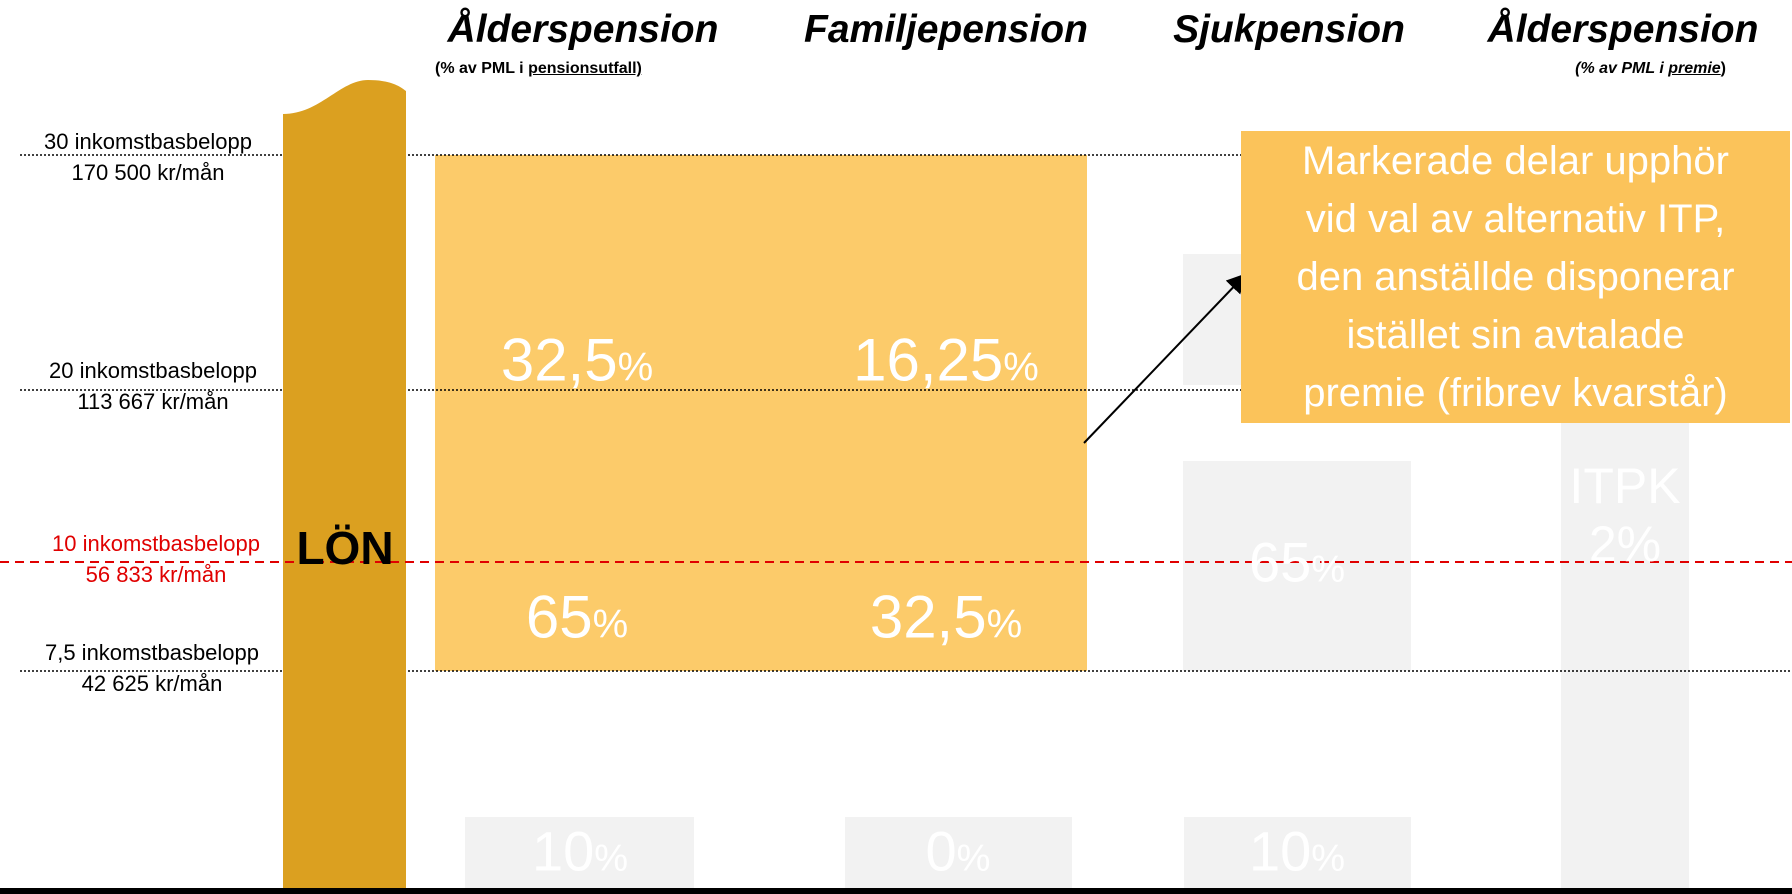 This screenshot has height=894, width=1792. I want to click on level-amount: 170 500 kr/mån, so click(148, 172).